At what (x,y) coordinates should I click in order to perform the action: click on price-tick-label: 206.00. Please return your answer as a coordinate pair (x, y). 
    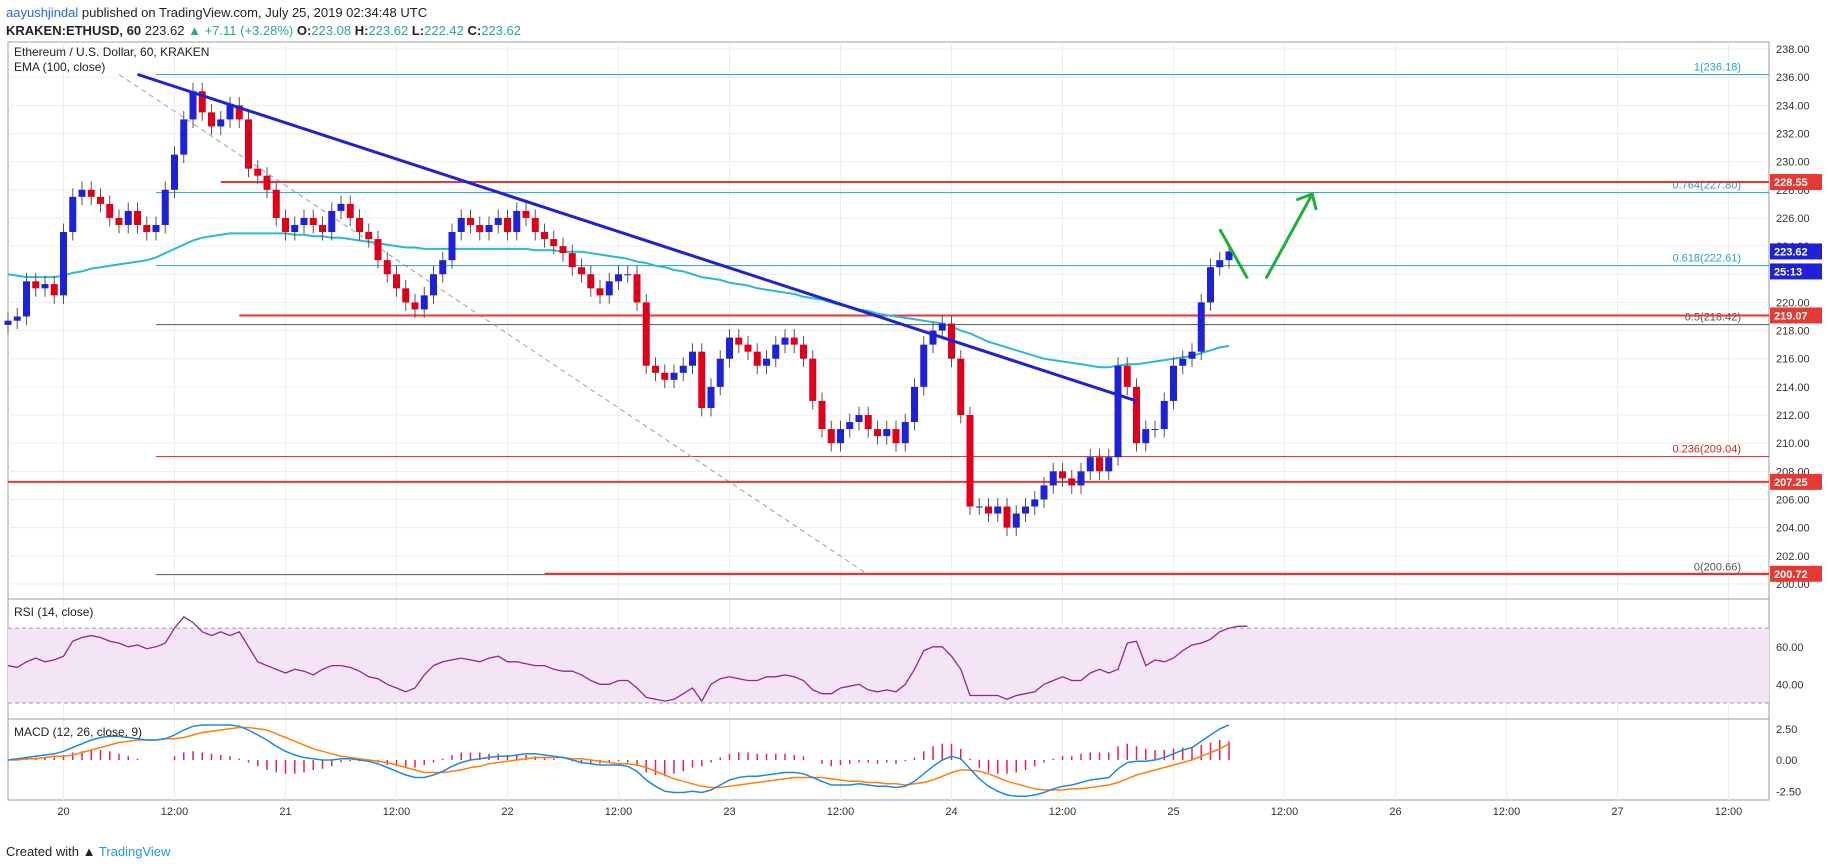
    Looking at the image, I should click on (1793, 500).